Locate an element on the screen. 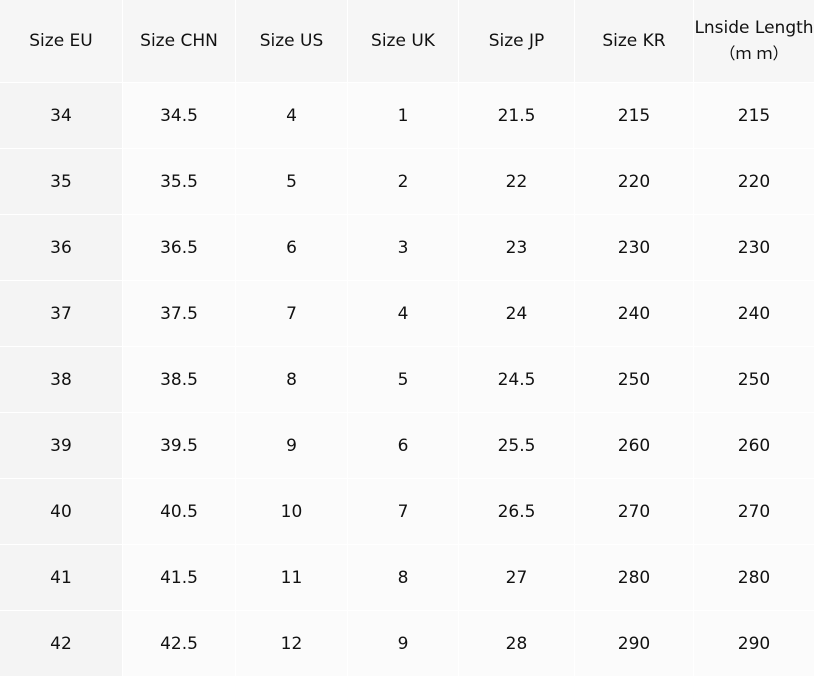 The height and width of the screenshot is (676, 820). table-cell: 2 is located at coordinates (403, 181).